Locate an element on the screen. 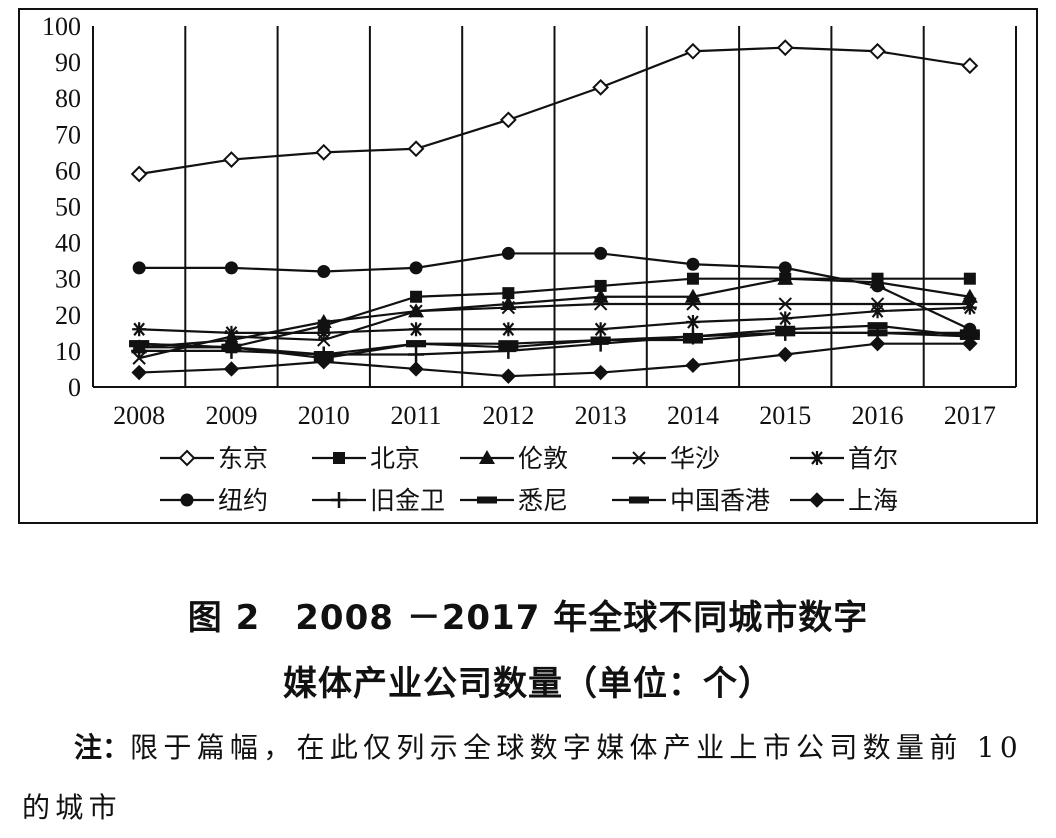 The image size is (1056, 838). x-tick-label: 2012 is located at coordinates (508, 415).